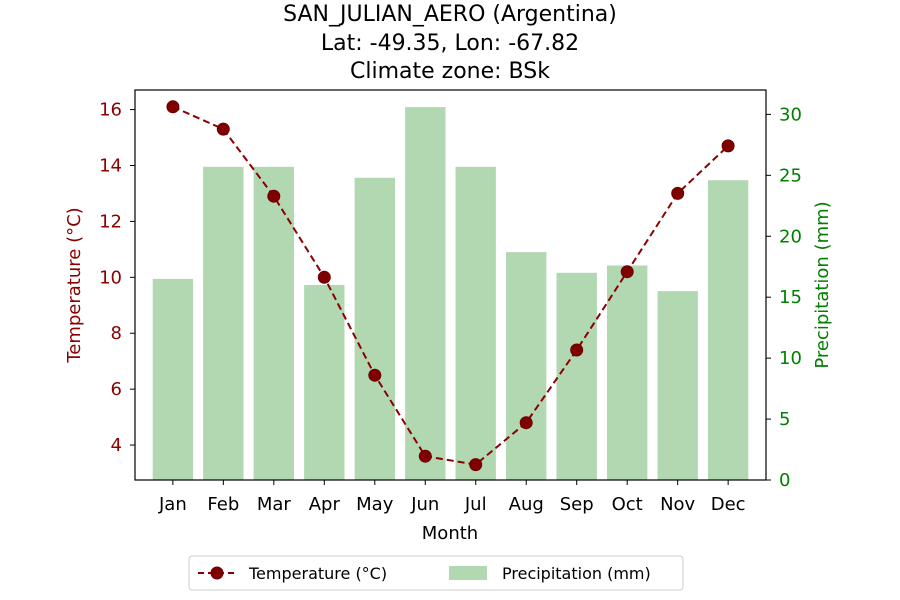 This screenshot has height=600, width=900. Describe the element at coordinates (790, 114) in the screenshot. I see `right-tick-label-30: 30` at that location.